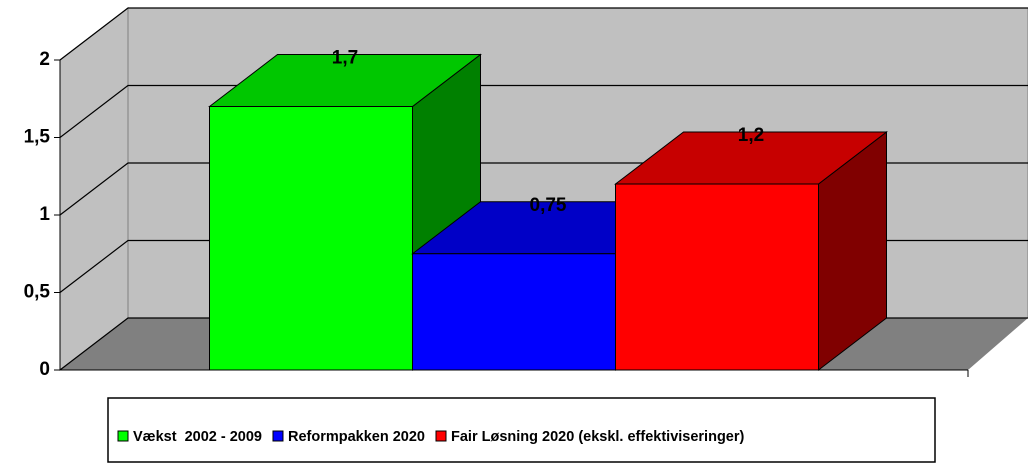  I want to click on legend-label: Reformpakken 2020, so click(356, 437).